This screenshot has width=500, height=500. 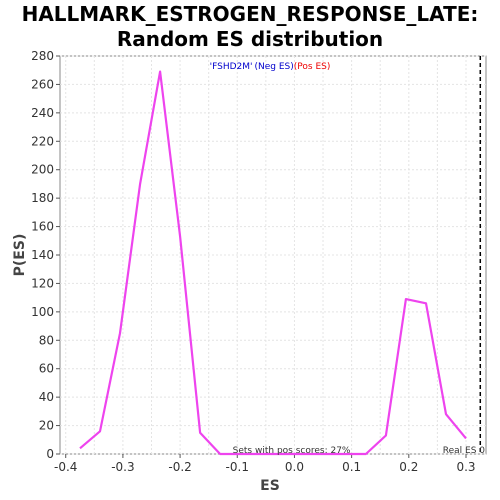 I want to click on y-tick-label: 160, so click(x=42, y=227).